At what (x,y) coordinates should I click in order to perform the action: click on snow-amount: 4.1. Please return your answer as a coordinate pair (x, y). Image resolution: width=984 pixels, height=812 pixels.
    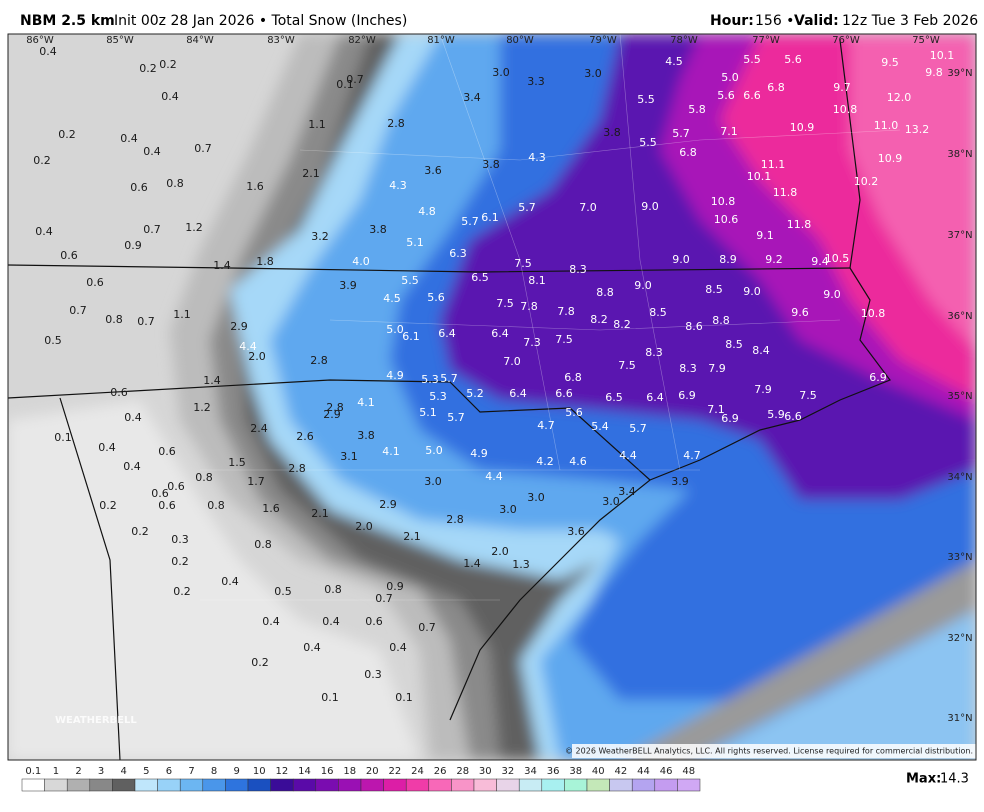
    Looking at the image, I should click on (391, 451).